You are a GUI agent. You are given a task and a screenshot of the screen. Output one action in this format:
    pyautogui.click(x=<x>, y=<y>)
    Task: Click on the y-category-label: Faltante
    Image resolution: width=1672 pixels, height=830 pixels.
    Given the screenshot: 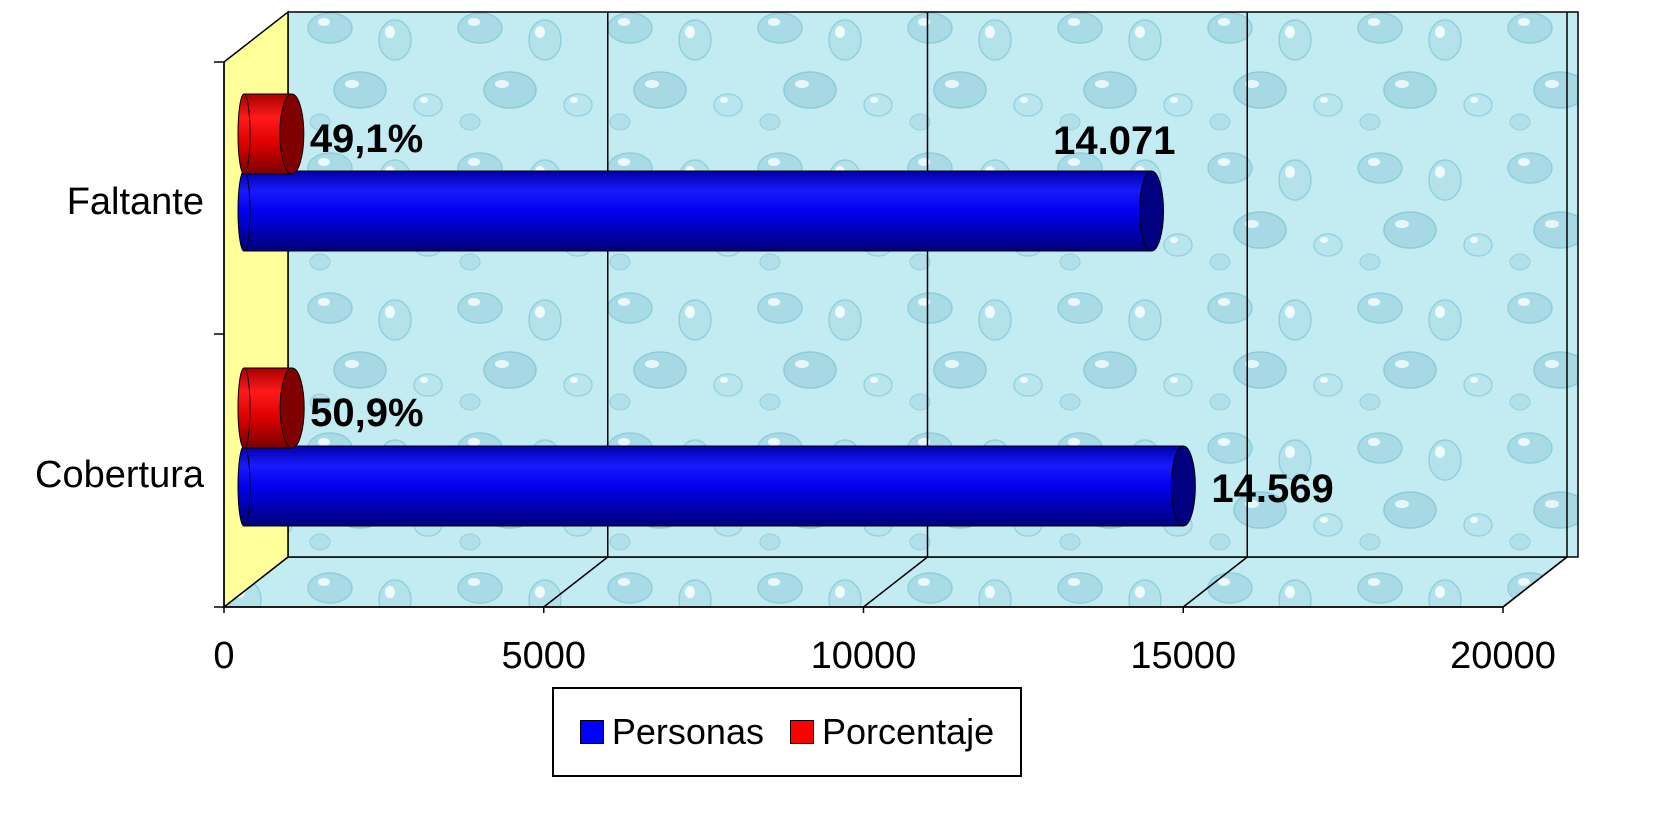 What is the action you would take?
    pyautogui.click(x=135, y=202)
    